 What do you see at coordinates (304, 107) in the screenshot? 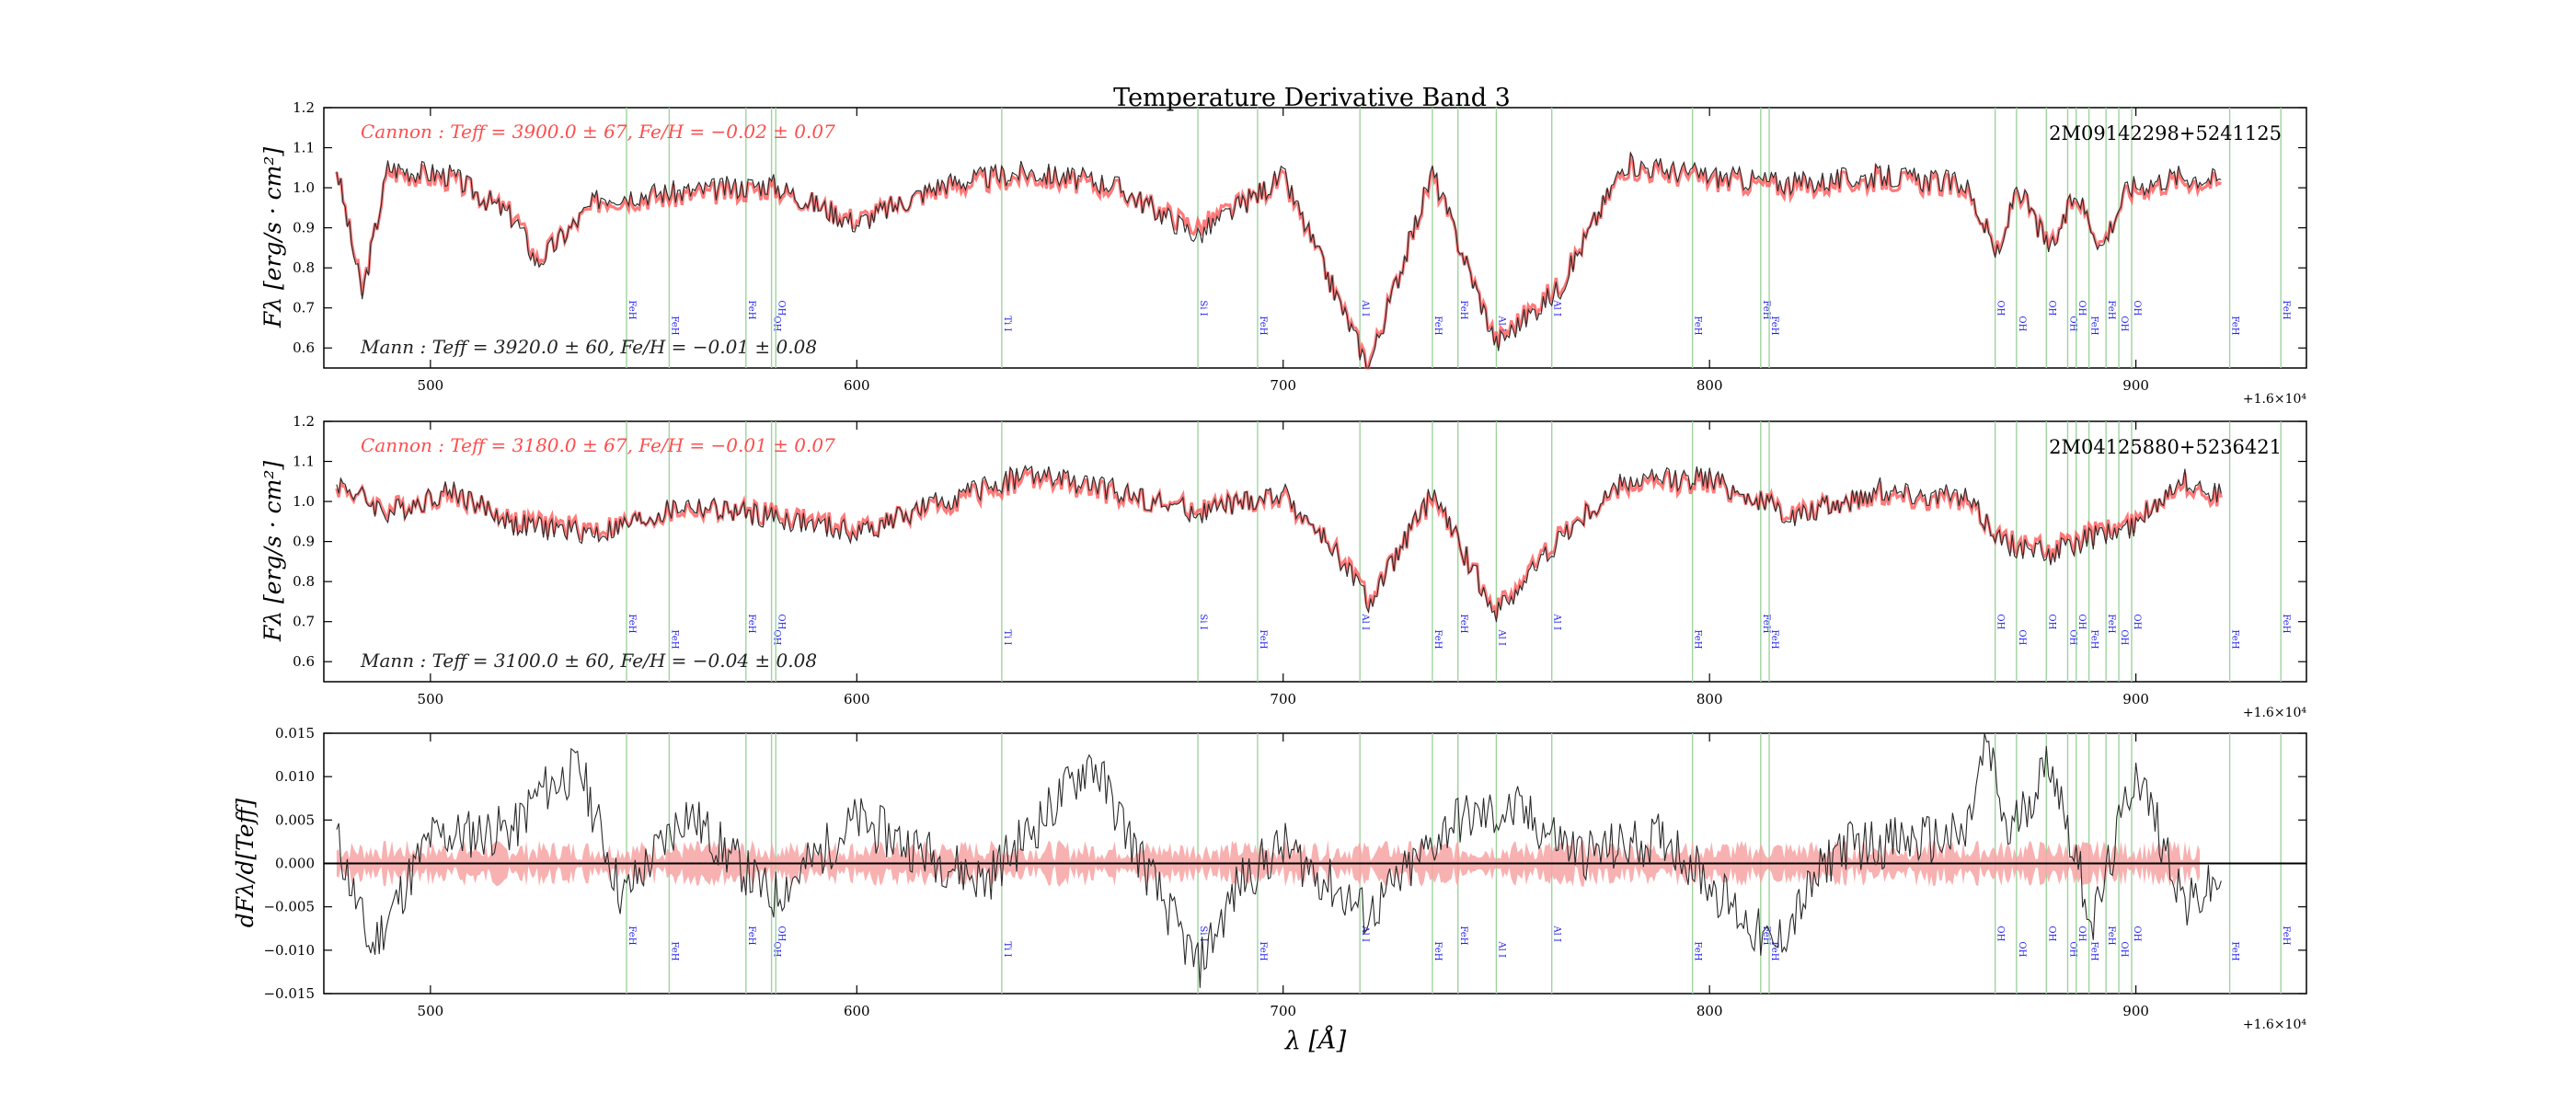
I see `y-tick-label: 1.2` at bounding box center [304, 107].